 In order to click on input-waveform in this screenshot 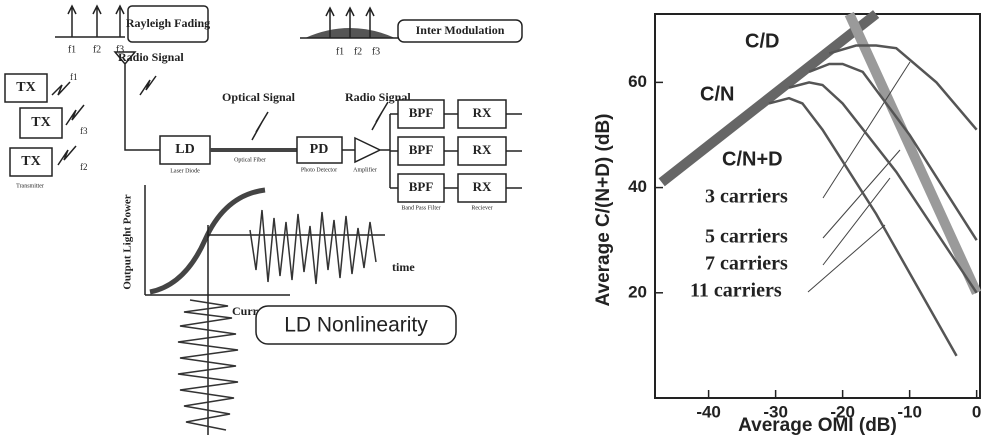, I will do `click(208, 365)`.